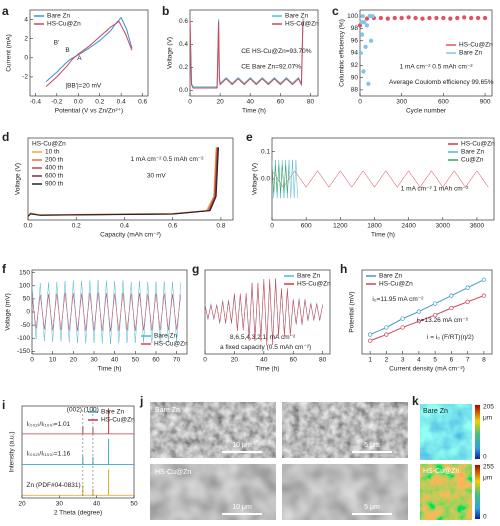  What do you see at coordinates (271, 66) in the screenshot?
I see `annotation: CE Bare Zn=92.07%` at bounding box center [271, 66].